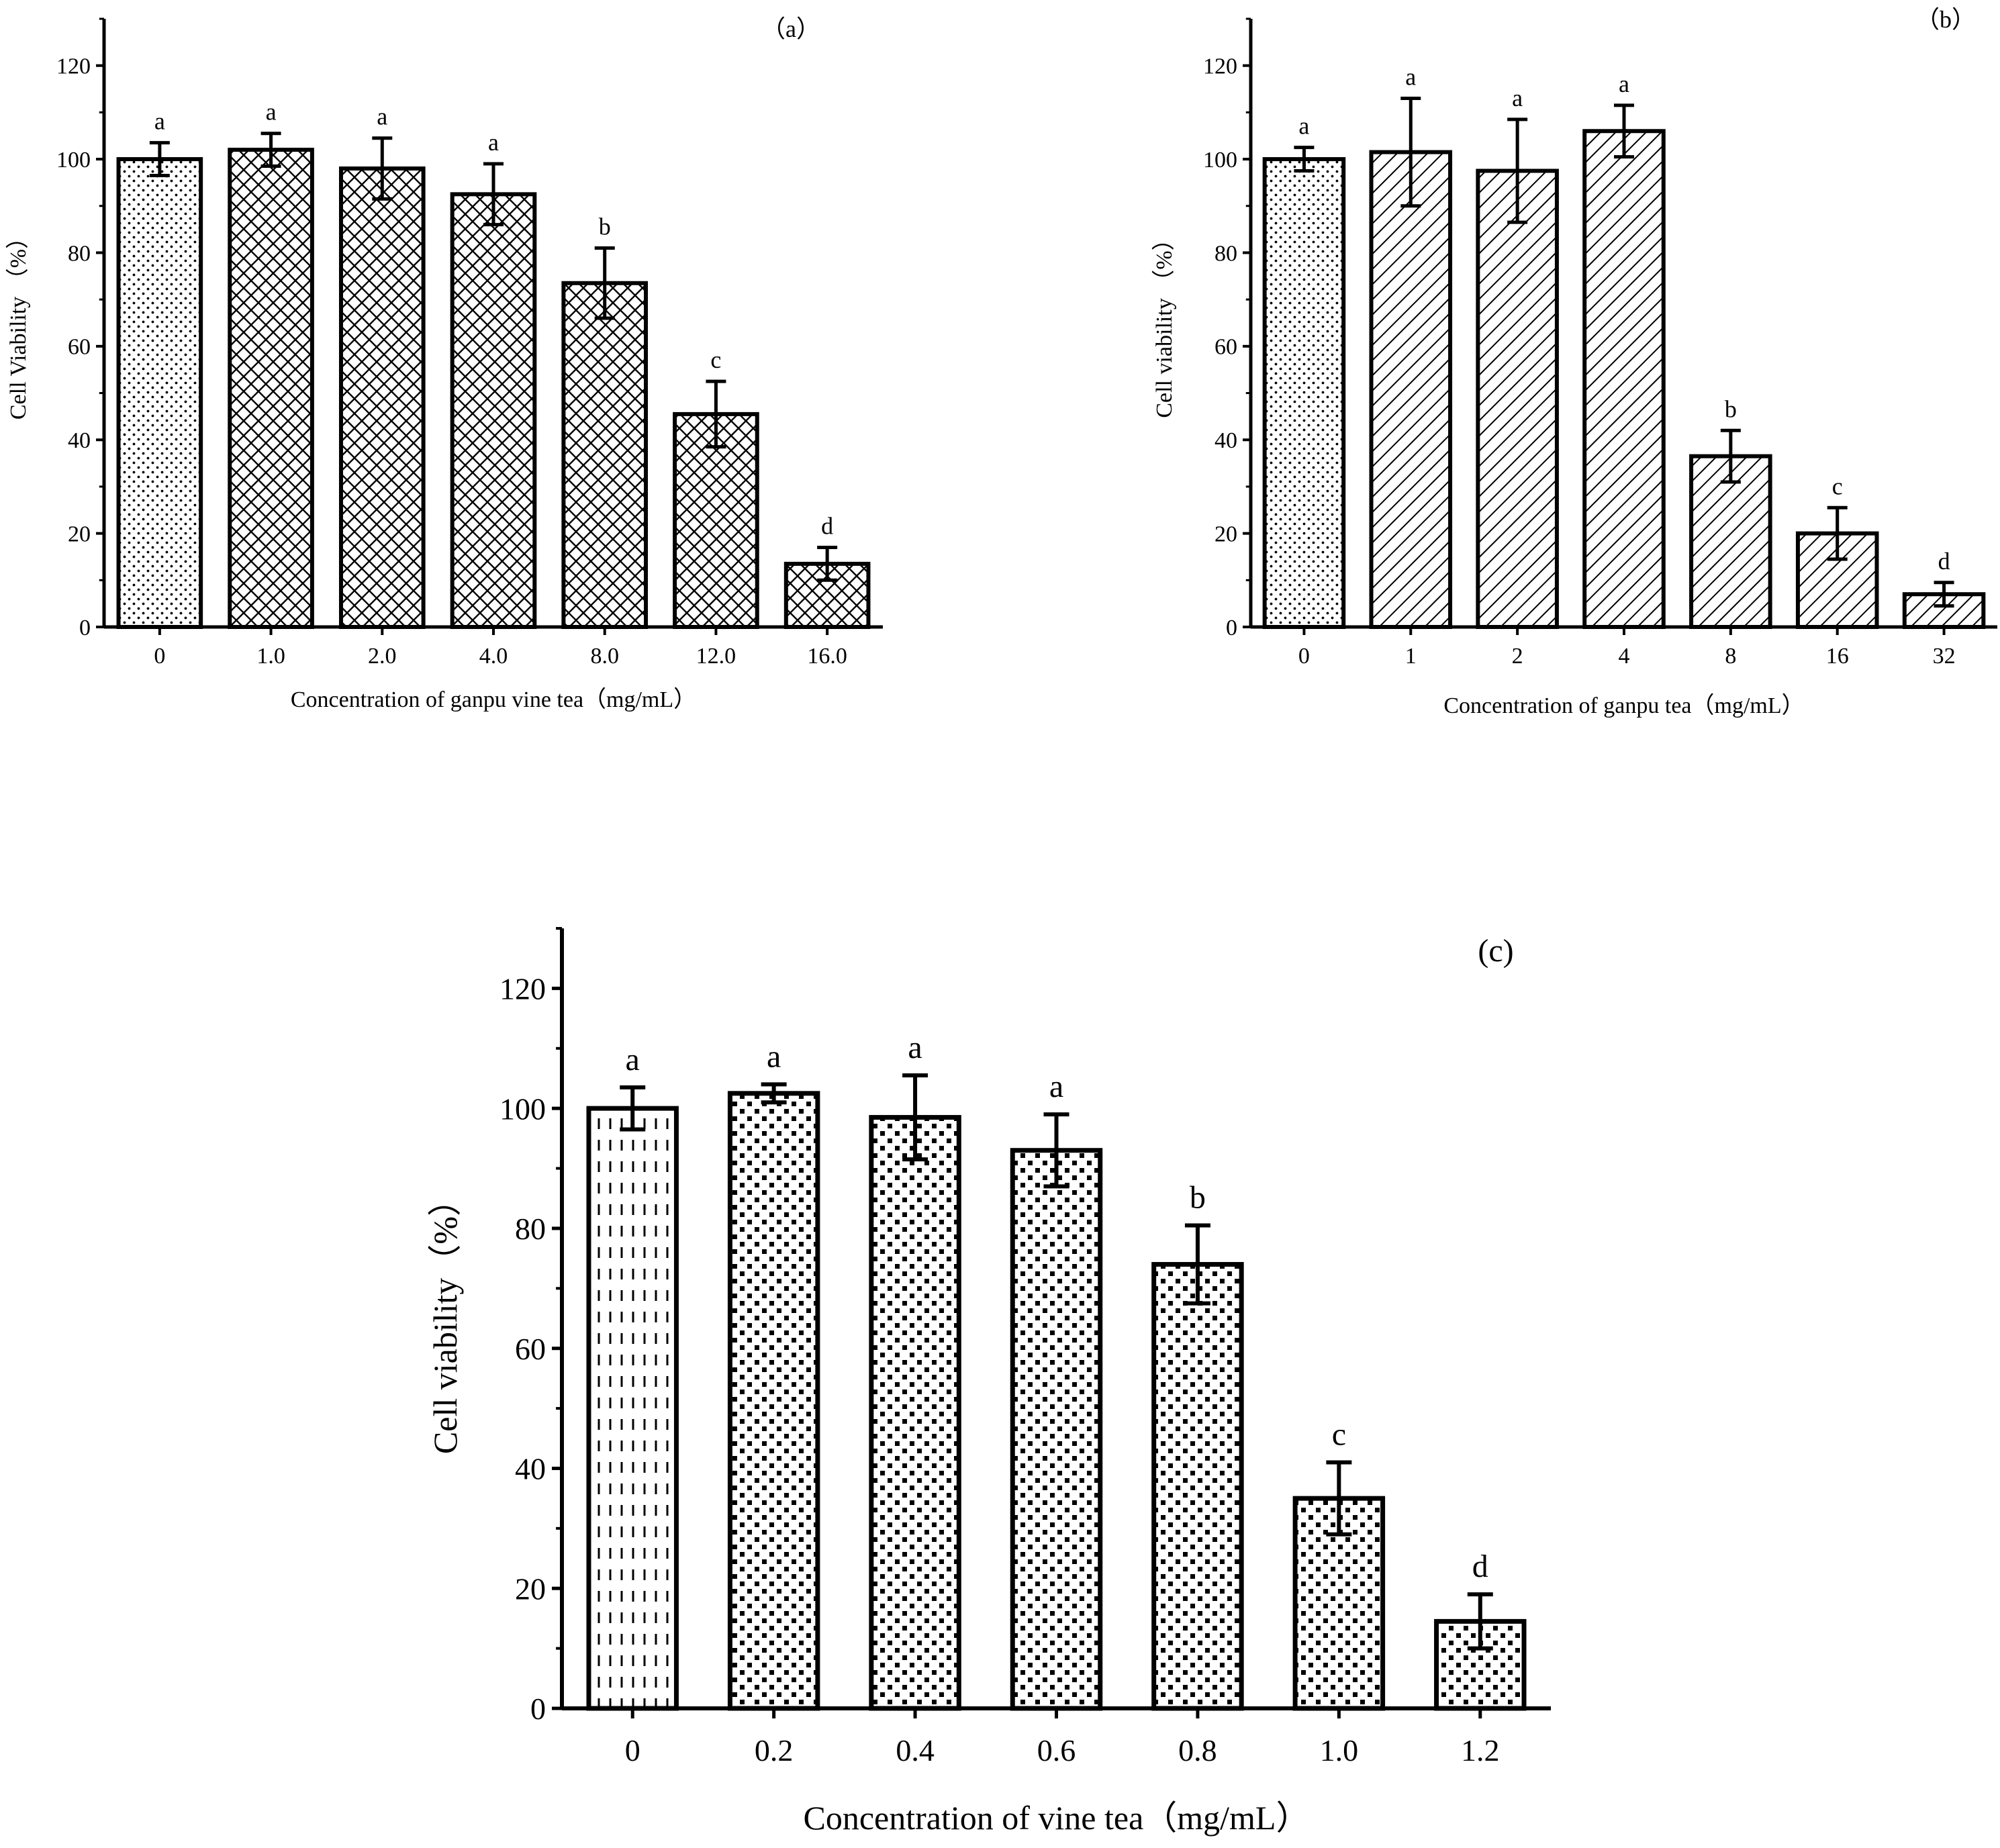 The image size is (2000, 1848). Describe the element at coordinates (1837, 657) in the screenshot. I see `x-tick-label: 16` at that location.